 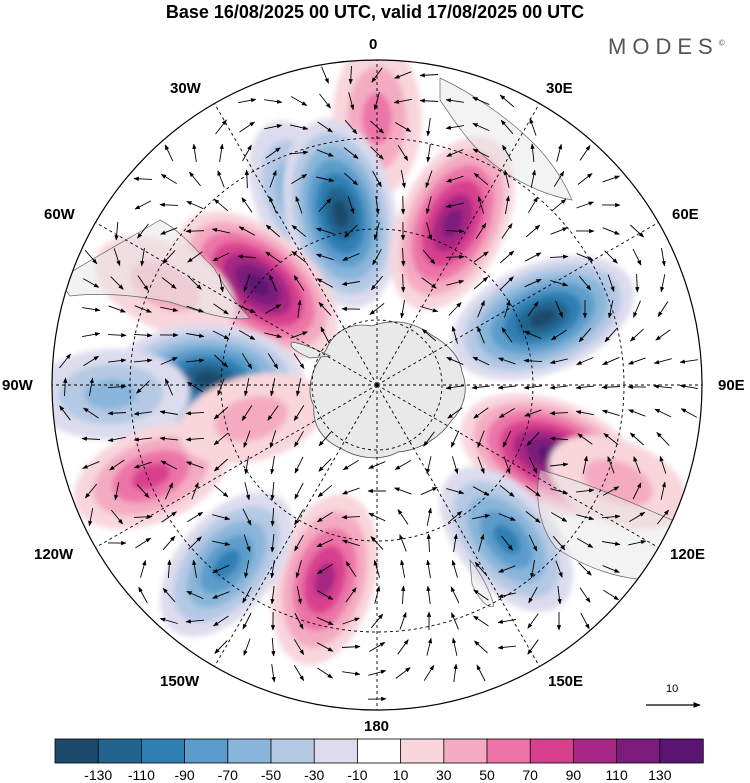 What do you see at coordinates (154, 269) in the screenshot?
I see `south-america-landmass` at bounding box center [154, 269].